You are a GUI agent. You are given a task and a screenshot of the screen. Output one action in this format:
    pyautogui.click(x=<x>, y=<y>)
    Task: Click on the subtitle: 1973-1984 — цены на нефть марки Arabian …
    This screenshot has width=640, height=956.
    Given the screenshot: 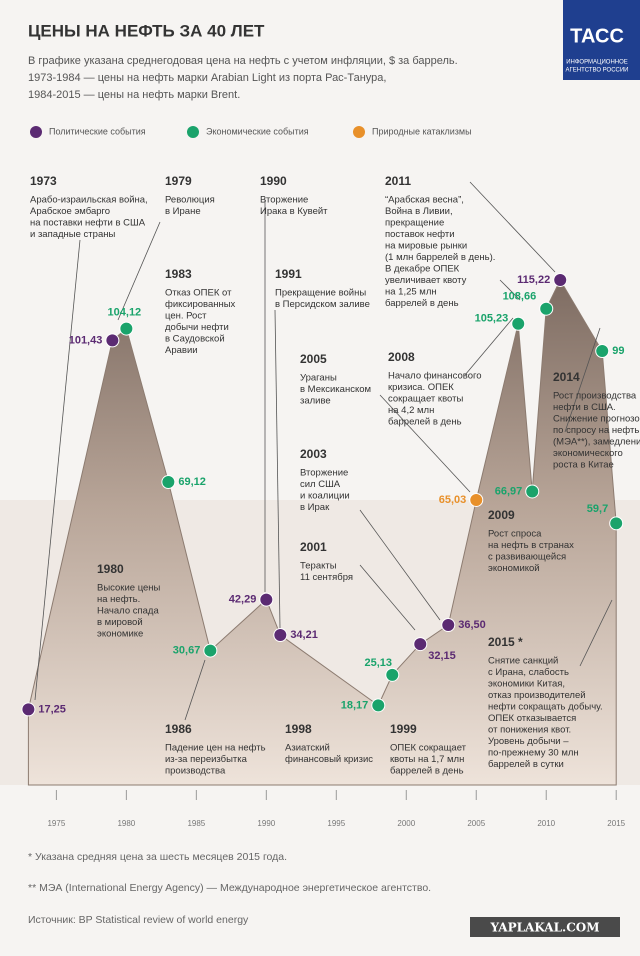 What is the action you would take?
    pyautogui.click(x=207, y=78)
    